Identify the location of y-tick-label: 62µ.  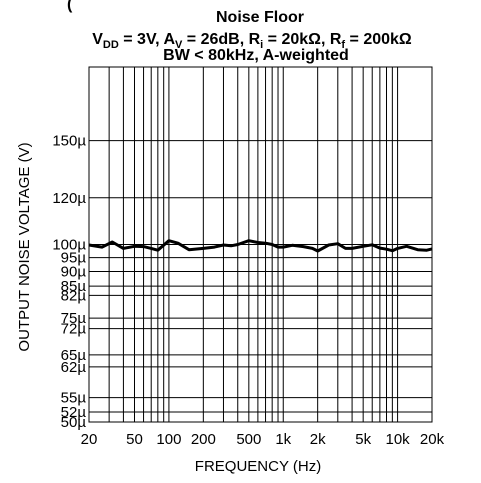
(74, 367).